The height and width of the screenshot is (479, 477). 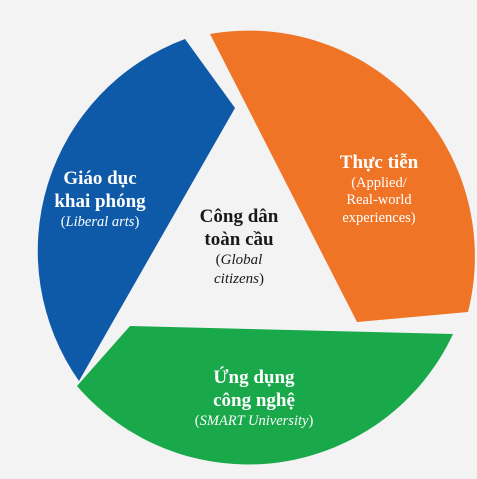 What do you see at coordinates (379, 217) in the screenshot?
I see `applied-subtitle-line3: experiences)` at bounding box center [379, 217].